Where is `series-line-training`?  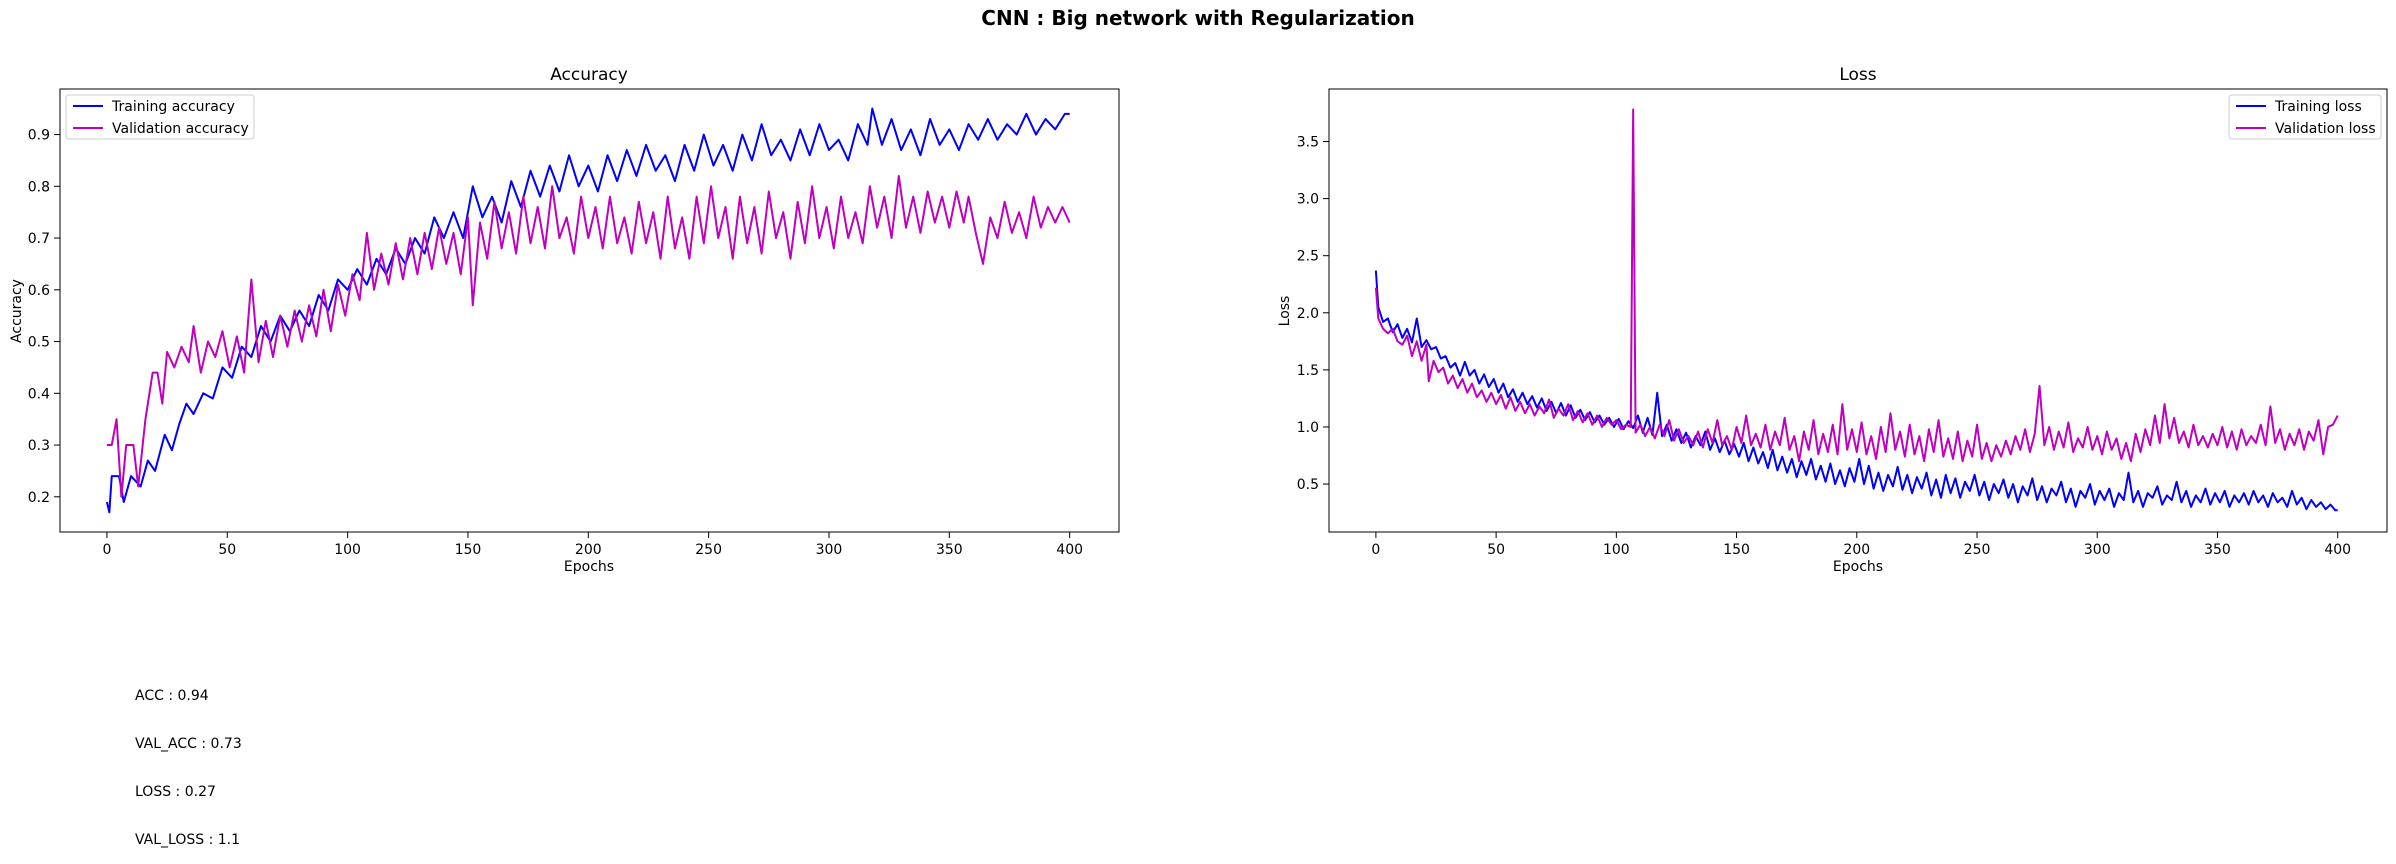 series-line-training is located at coordinates (1856, 391).